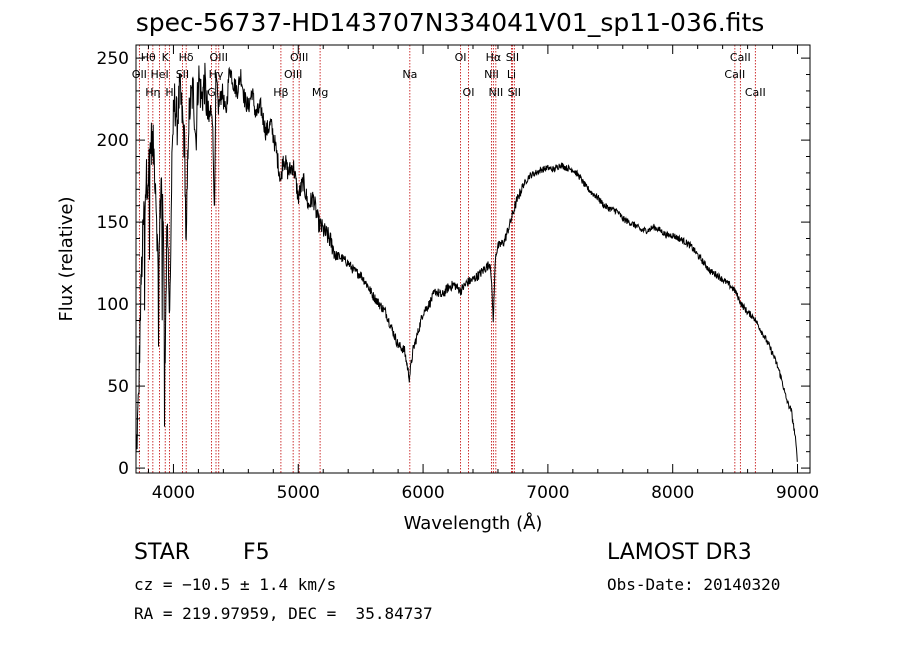 The width and height of the screenshot is (900, 649). What do you see at coordinates (511, 74) in the screenshot?
I see `line-label: Li` at bounding box center [511, 74].